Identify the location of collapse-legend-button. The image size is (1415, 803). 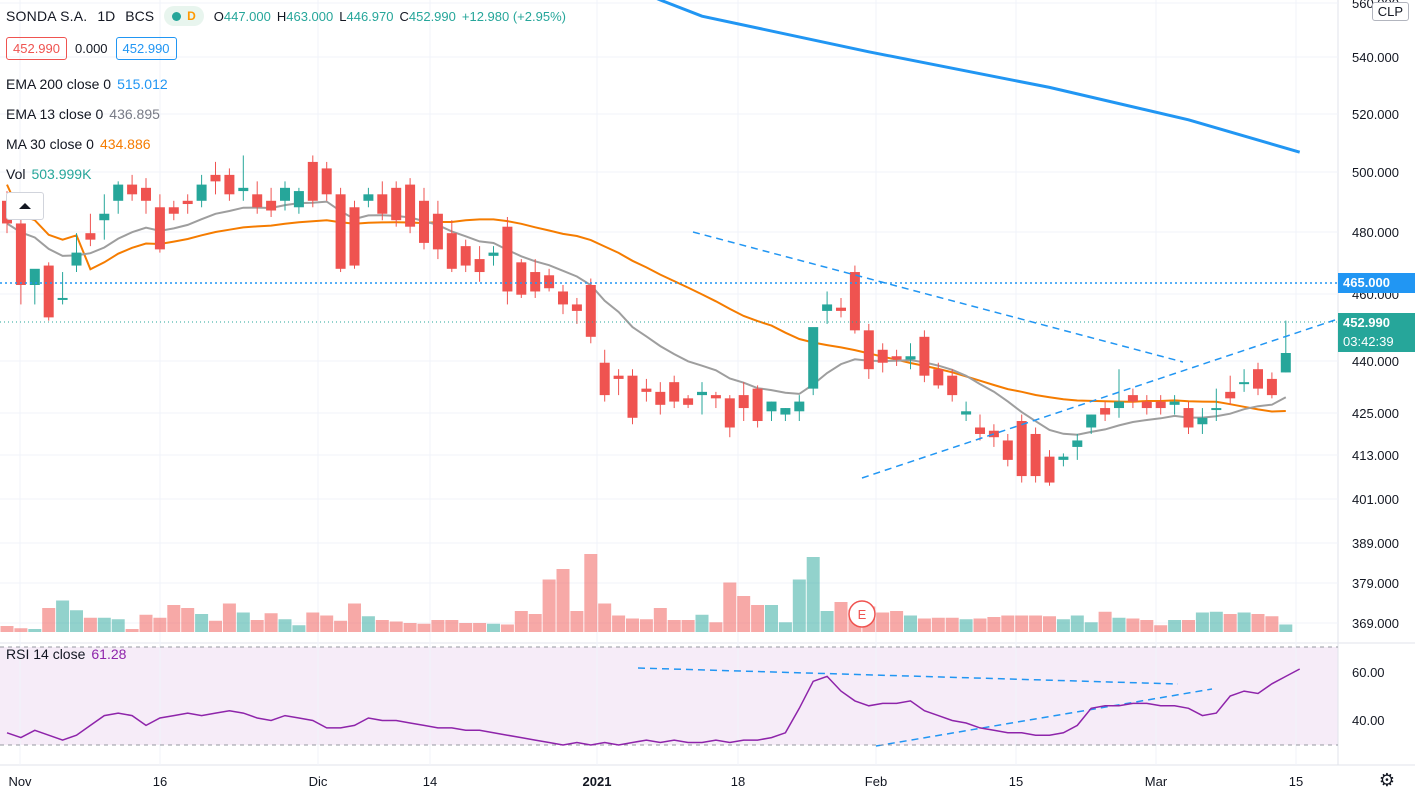
(25, 206).